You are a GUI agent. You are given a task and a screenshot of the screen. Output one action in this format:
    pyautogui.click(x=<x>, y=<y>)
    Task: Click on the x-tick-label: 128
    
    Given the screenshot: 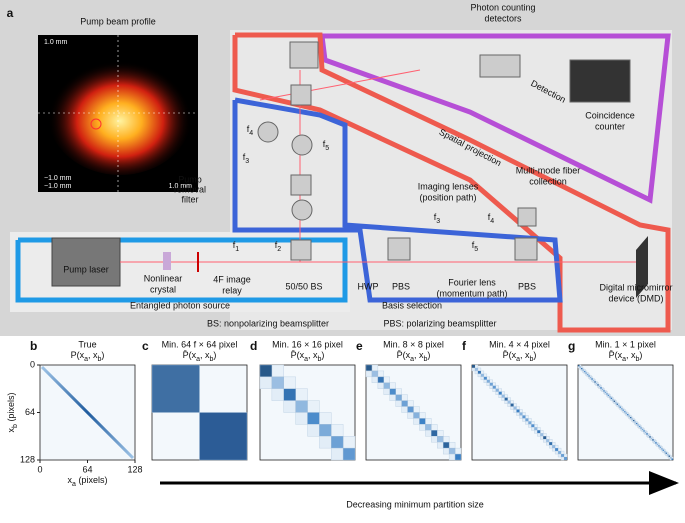 What is the action you would take?
    pyautogui.click(x=134, y=469)
    